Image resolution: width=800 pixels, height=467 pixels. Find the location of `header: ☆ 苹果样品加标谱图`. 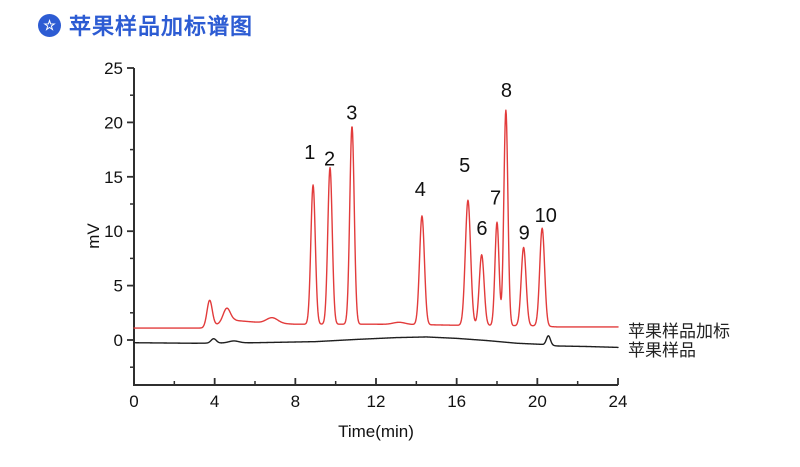

header: ☆ 苹果样品加标谱图 is located at coordinates (145, 25).